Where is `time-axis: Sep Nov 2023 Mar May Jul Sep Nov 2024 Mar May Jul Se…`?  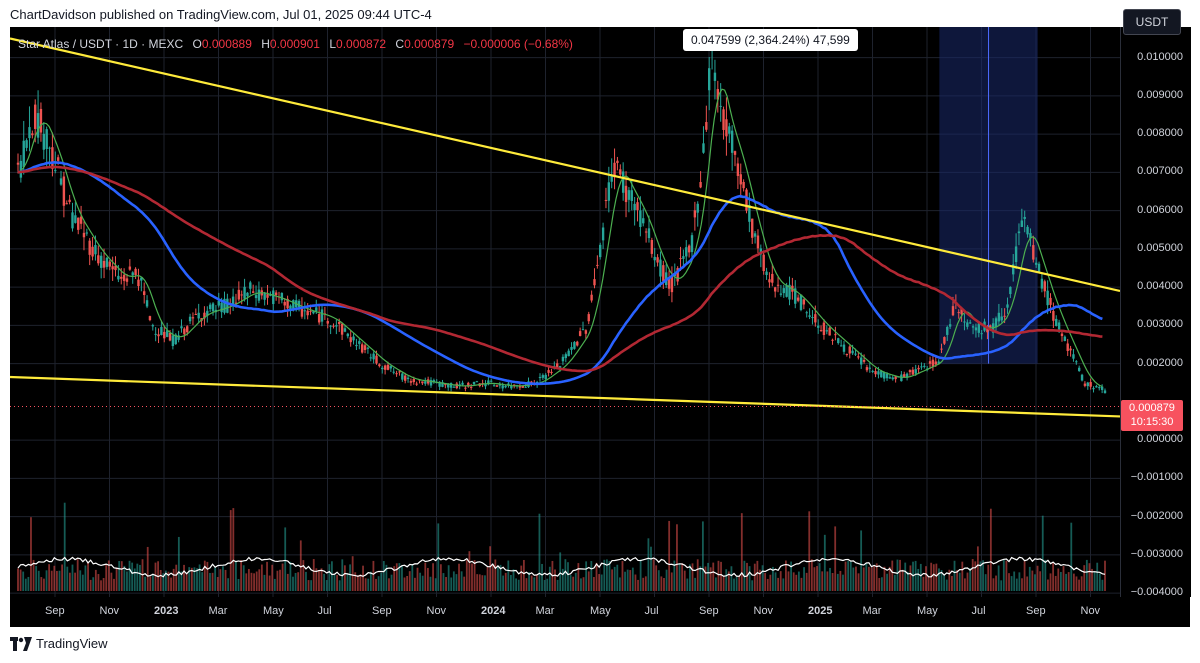 time-axis: Sep Nov 2023 Mar May Jul Sep Nov 2024 Mar May Jul Se… is located at coordinates (600, 612).